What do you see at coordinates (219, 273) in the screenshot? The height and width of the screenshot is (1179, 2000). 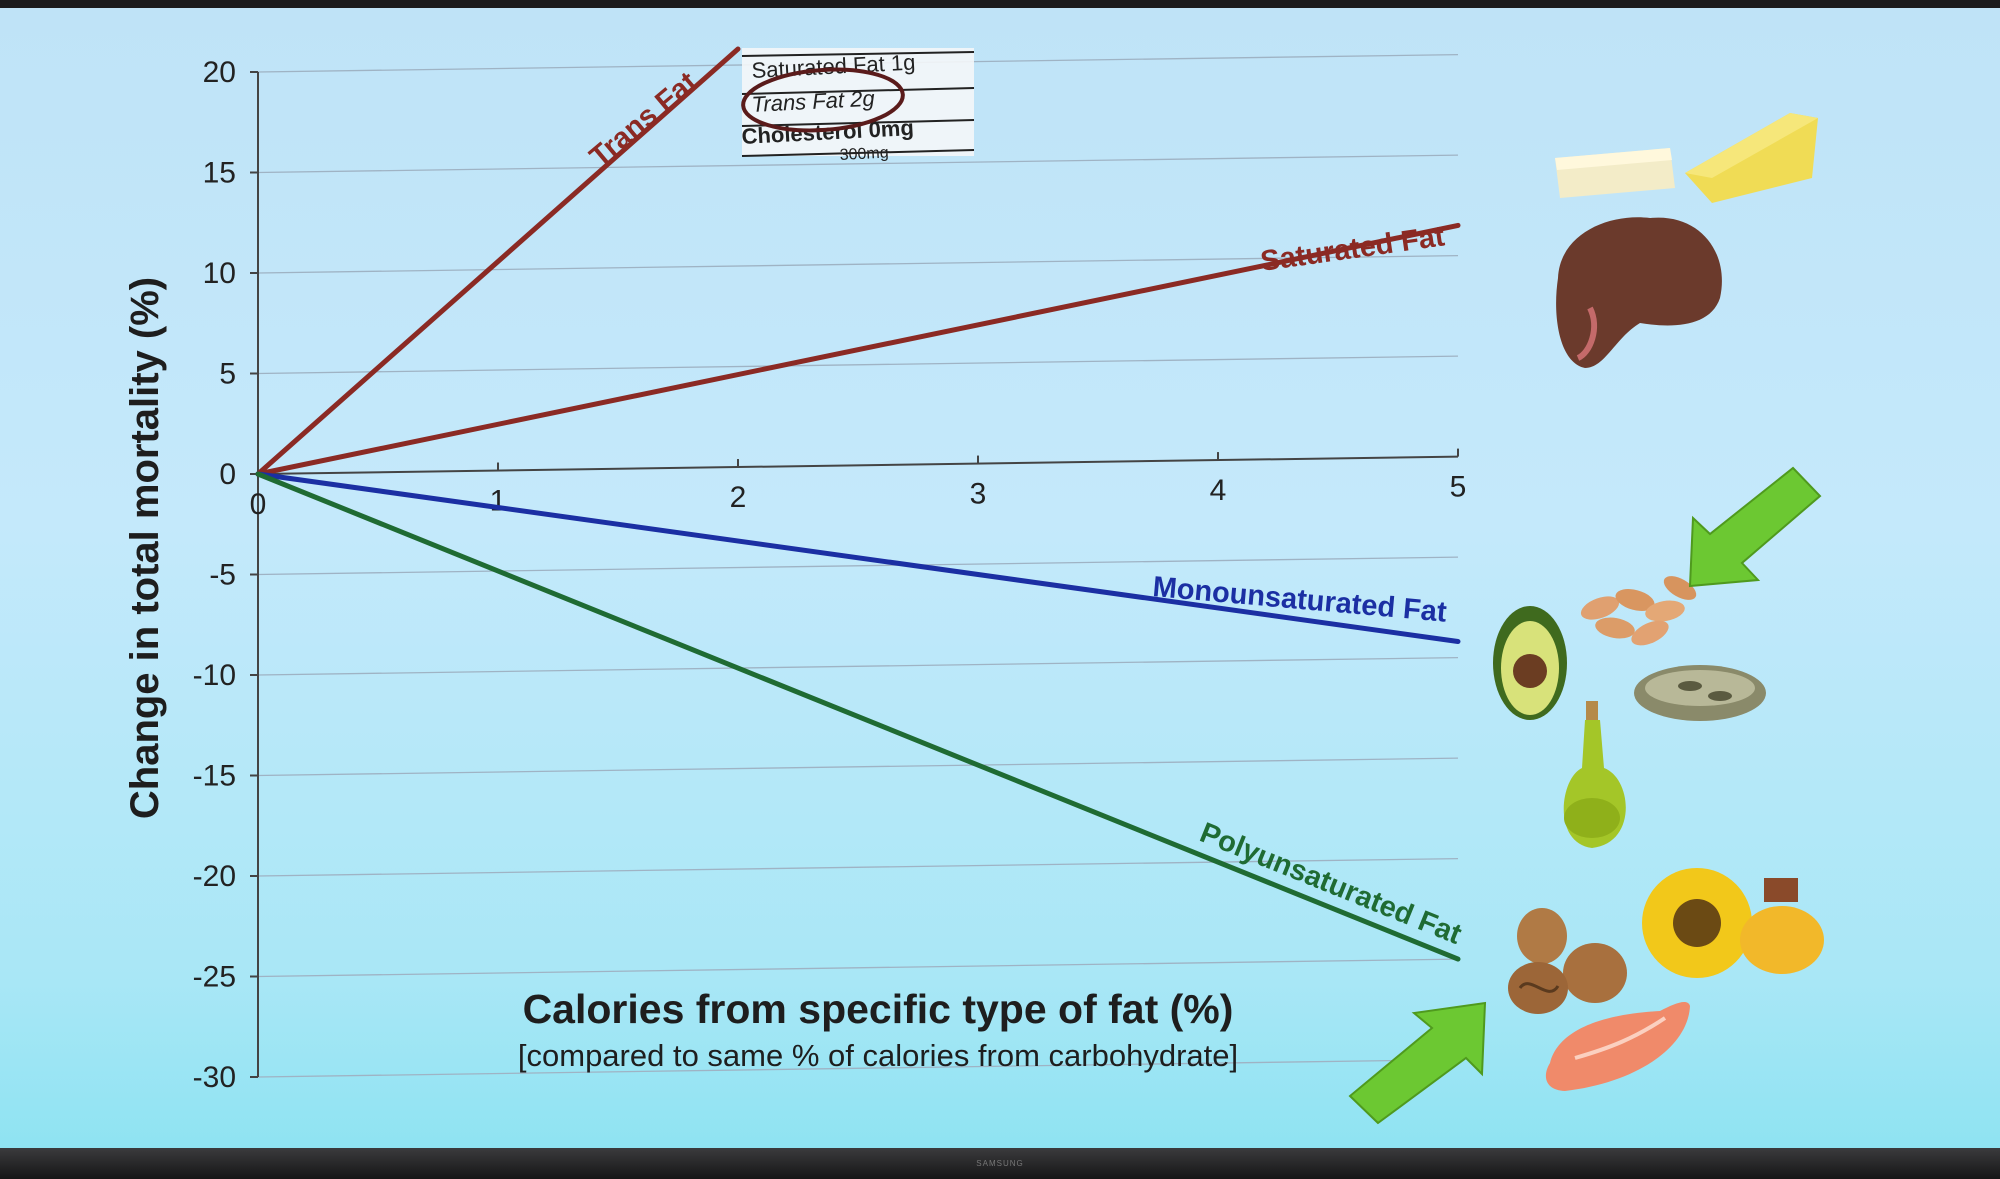 I see `y-tick-label: 10` at bounding box center [219, 273].